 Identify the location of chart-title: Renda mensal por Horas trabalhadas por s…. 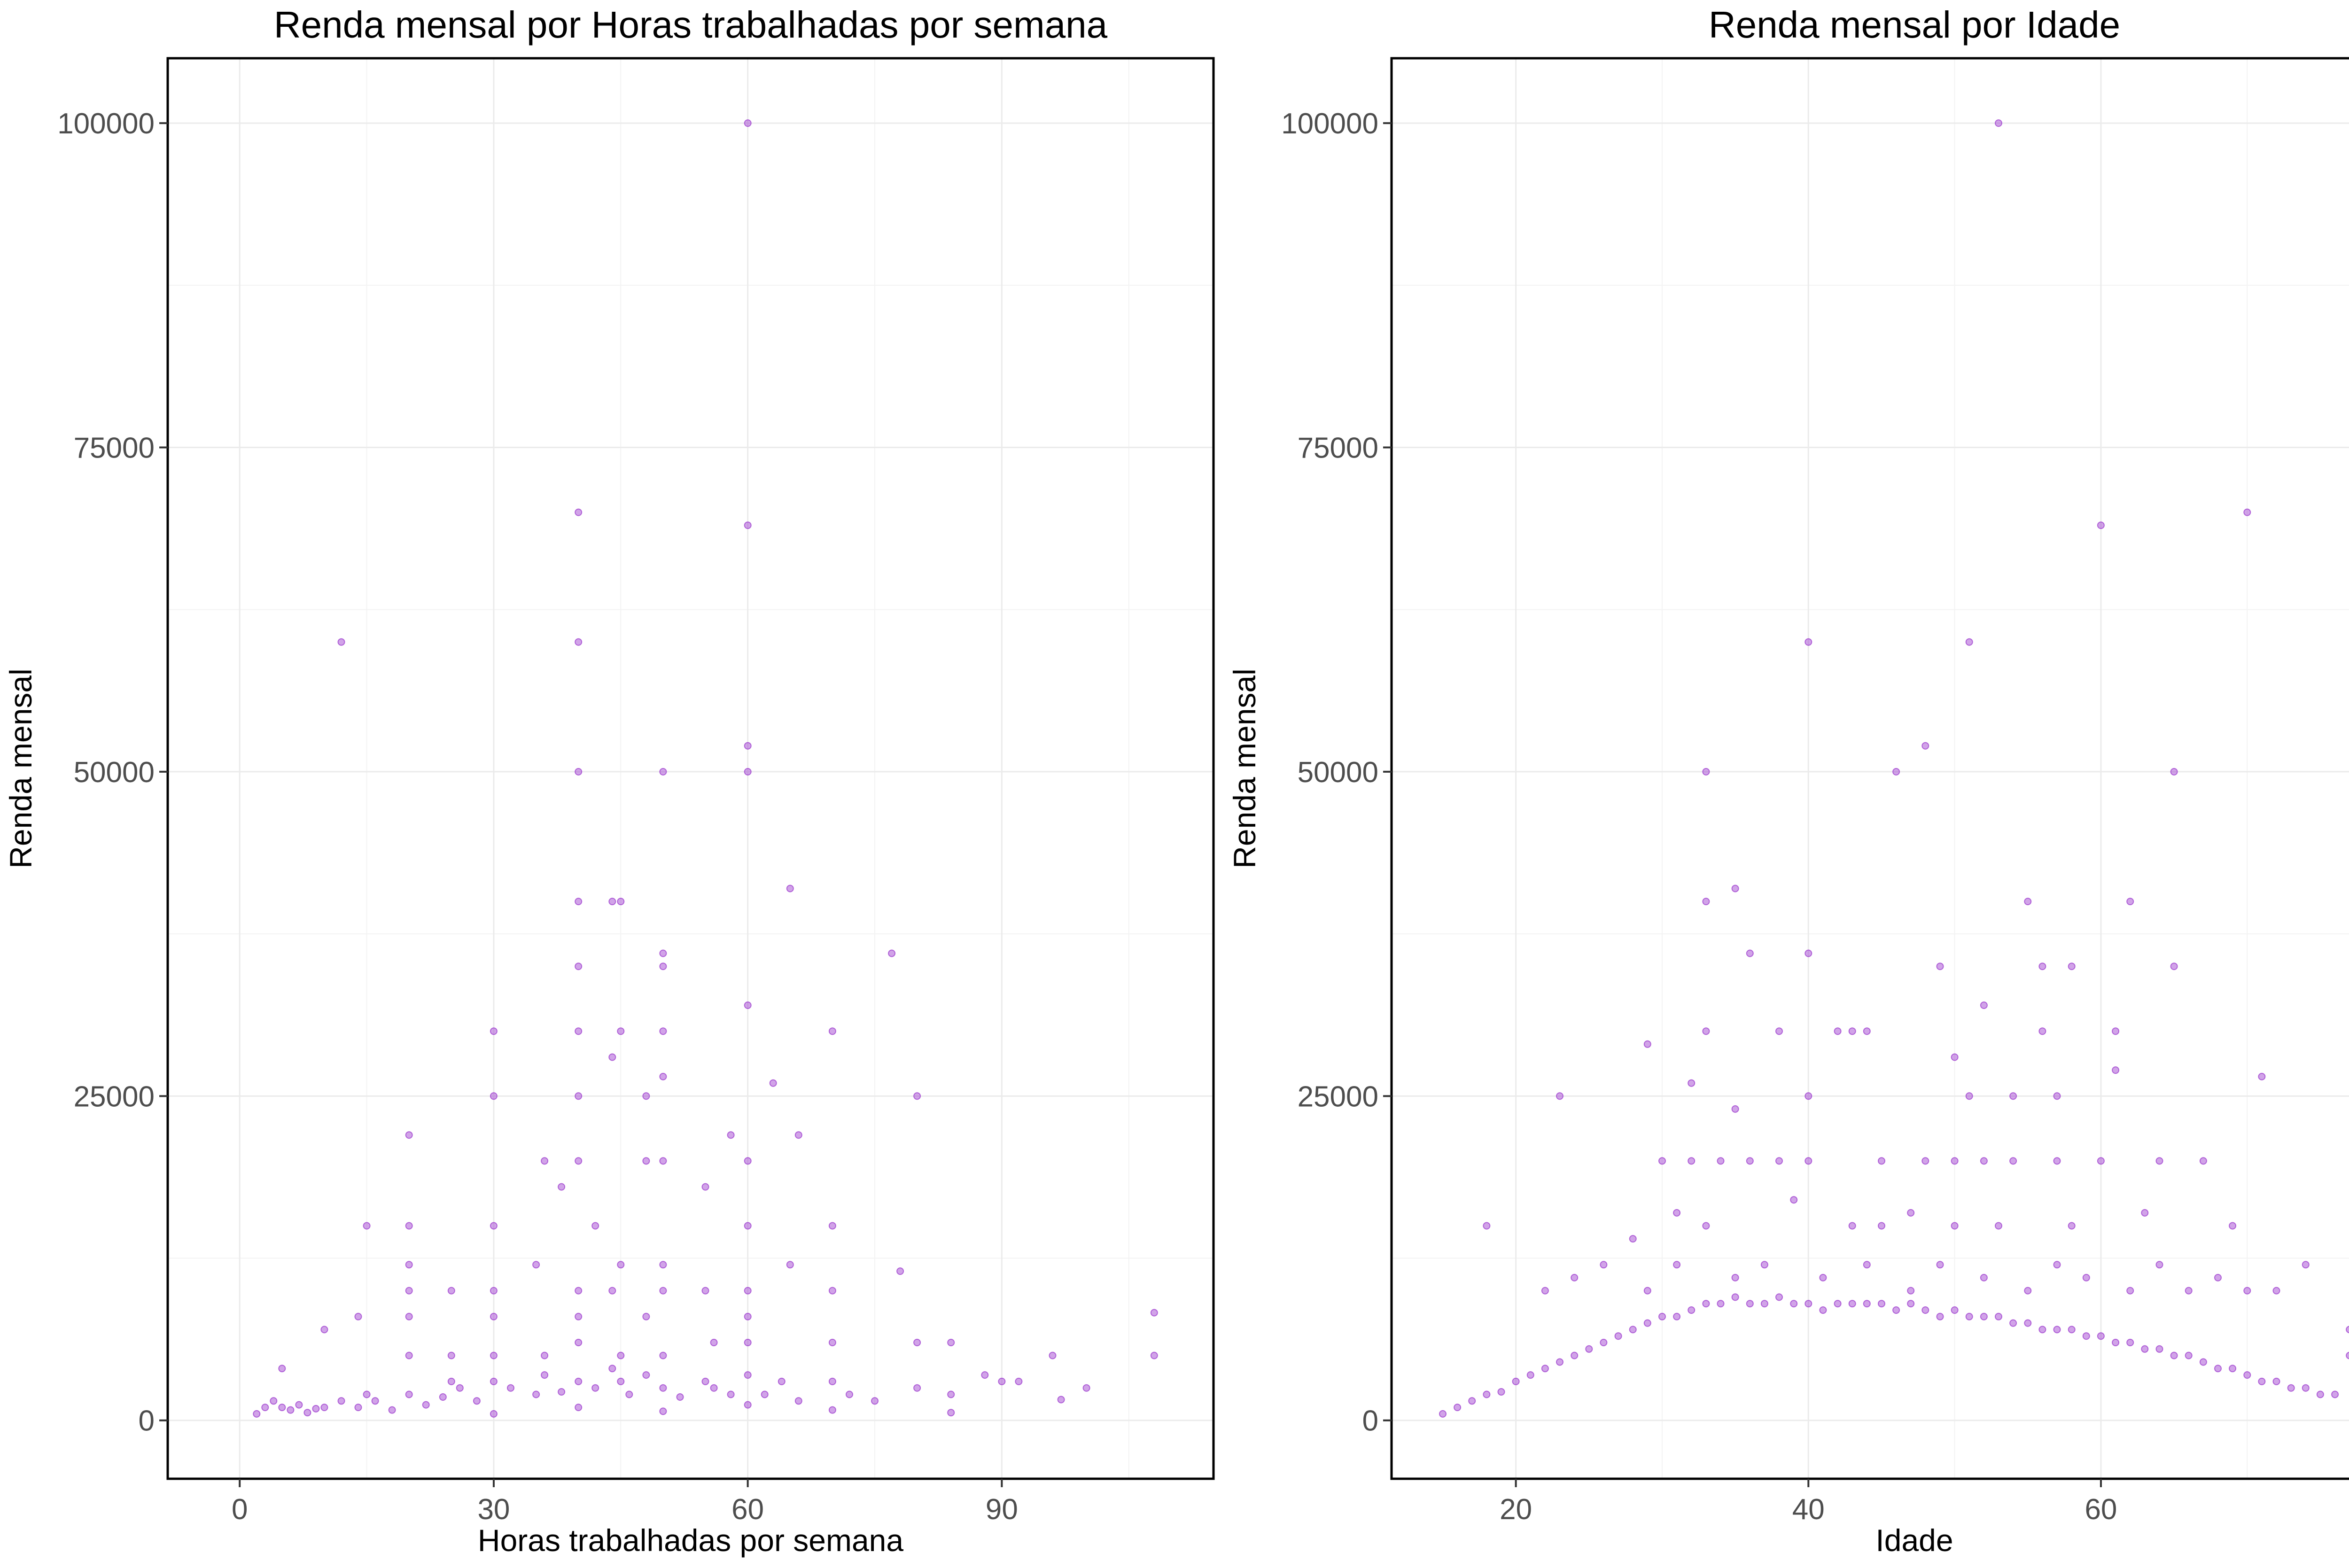
(691, 25).